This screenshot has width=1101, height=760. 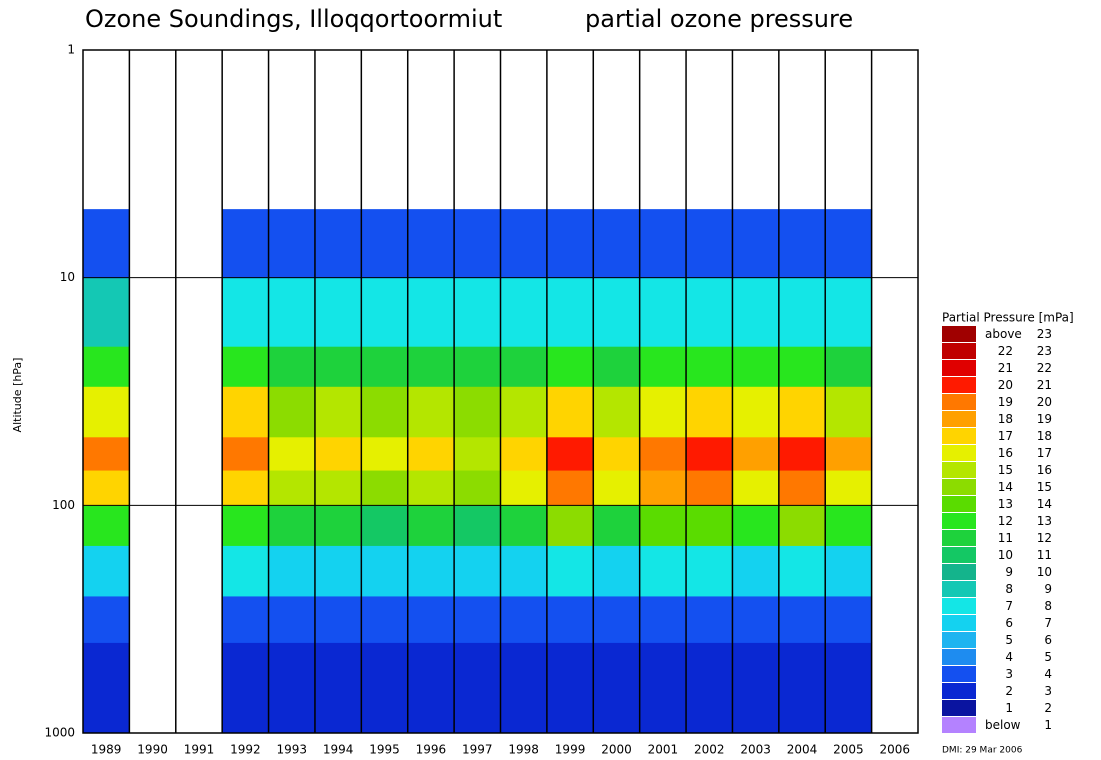 I want to click on legend-high: 14, so click(x=1044, y=504).